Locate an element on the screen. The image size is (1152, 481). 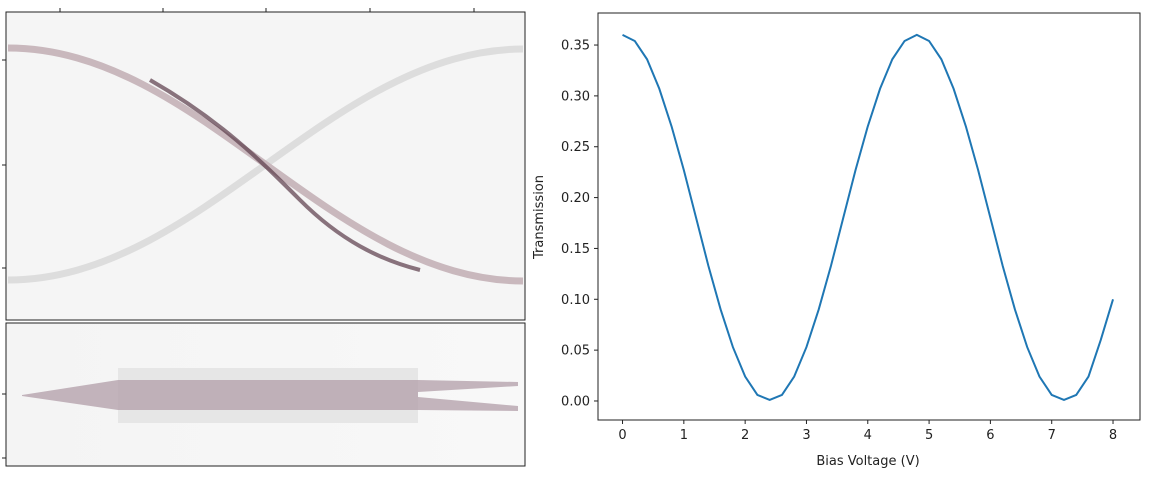
x-tick-label: 0 is located at coordinates (622, 435).